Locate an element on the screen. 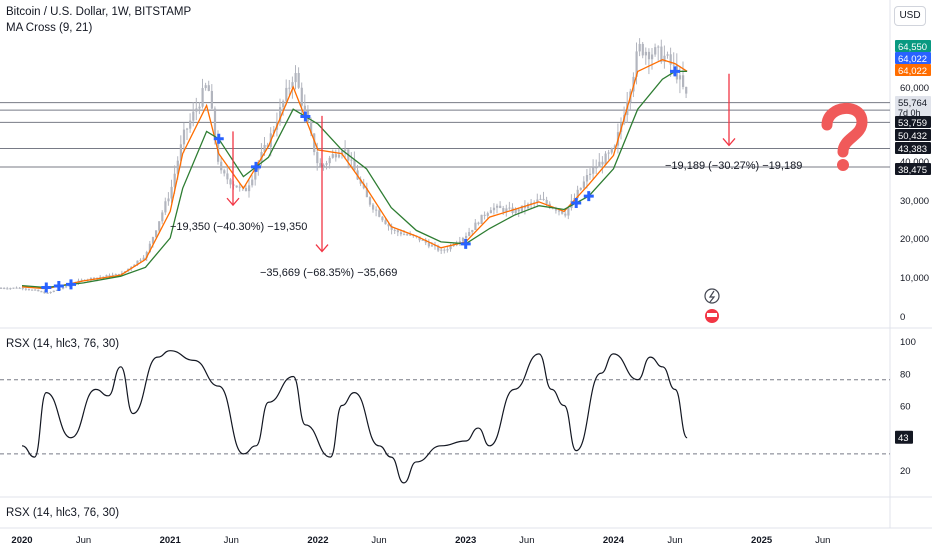 The image size is (932, 550). drawdown-label: −19,189 (−30.27%) −19,189 is located at coordinates (733, 166).